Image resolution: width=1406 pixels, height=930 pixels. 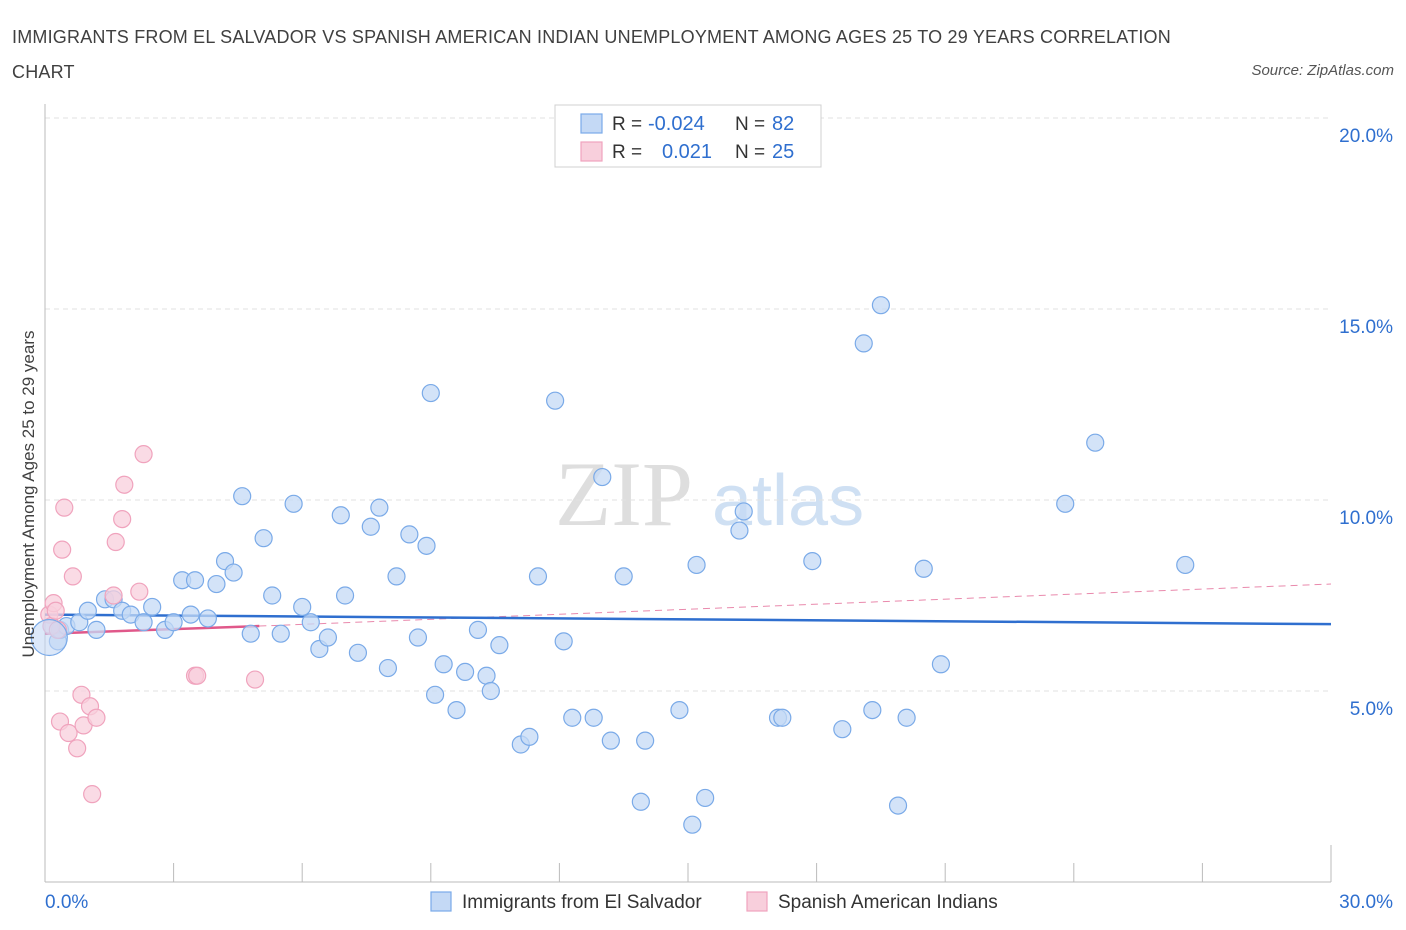 I want to click on legend-label-el-salvador: Immigrants from El Salvador, so click(x=582, y=902).